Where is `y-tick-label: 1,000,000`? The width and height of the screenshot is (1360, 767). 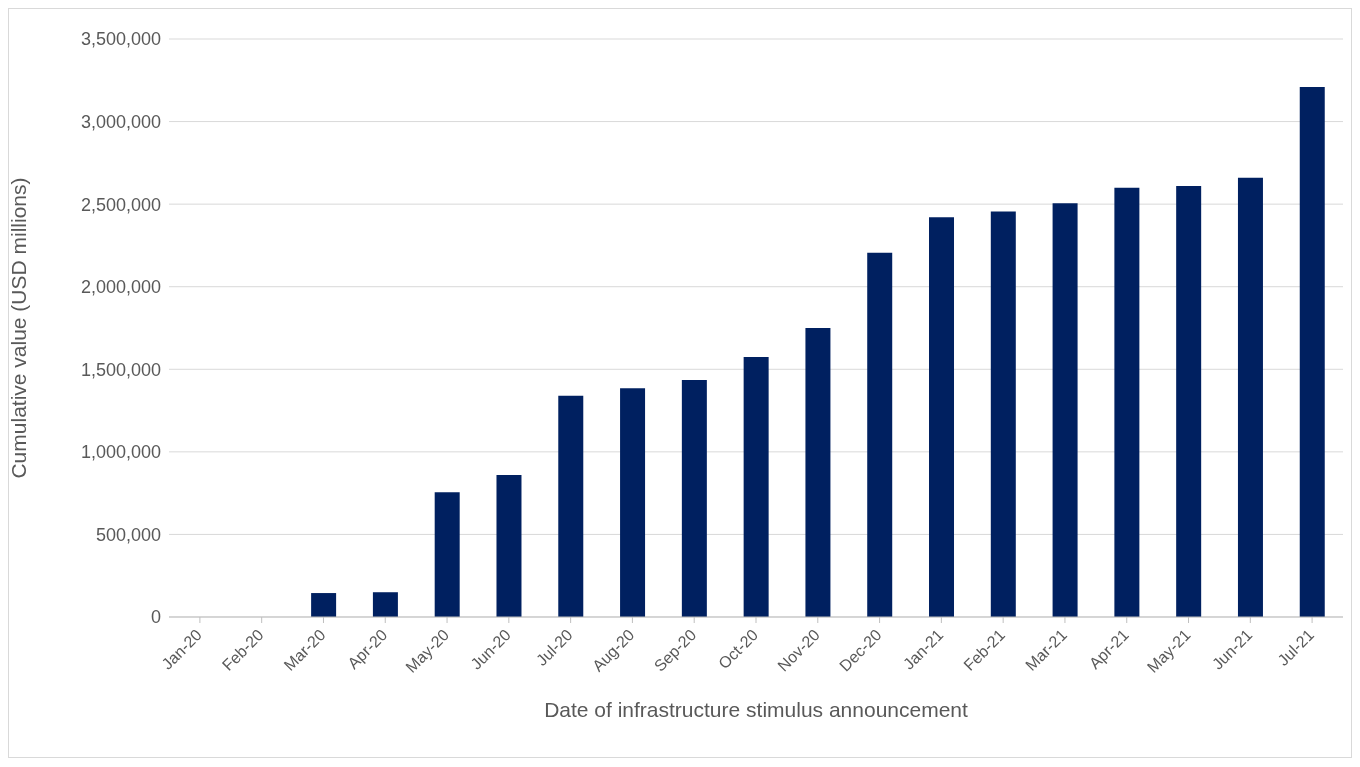 y-tick-label: 1,000,000 is located at coordinates (120, 452).